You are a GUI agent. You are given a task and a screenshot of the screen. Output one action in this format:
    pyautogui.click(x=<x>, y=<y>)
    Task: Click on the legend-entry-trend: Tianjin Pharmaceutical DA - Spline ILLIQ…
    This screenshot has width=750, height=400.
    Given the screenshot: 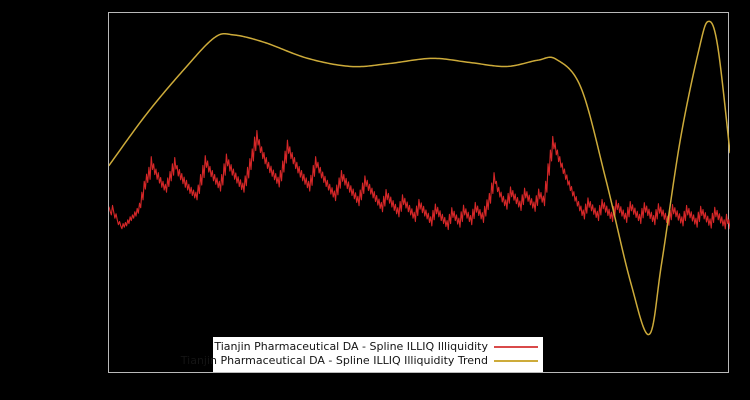 What is the action you would take?
    pyautogui.click(x=359, y=361)
    